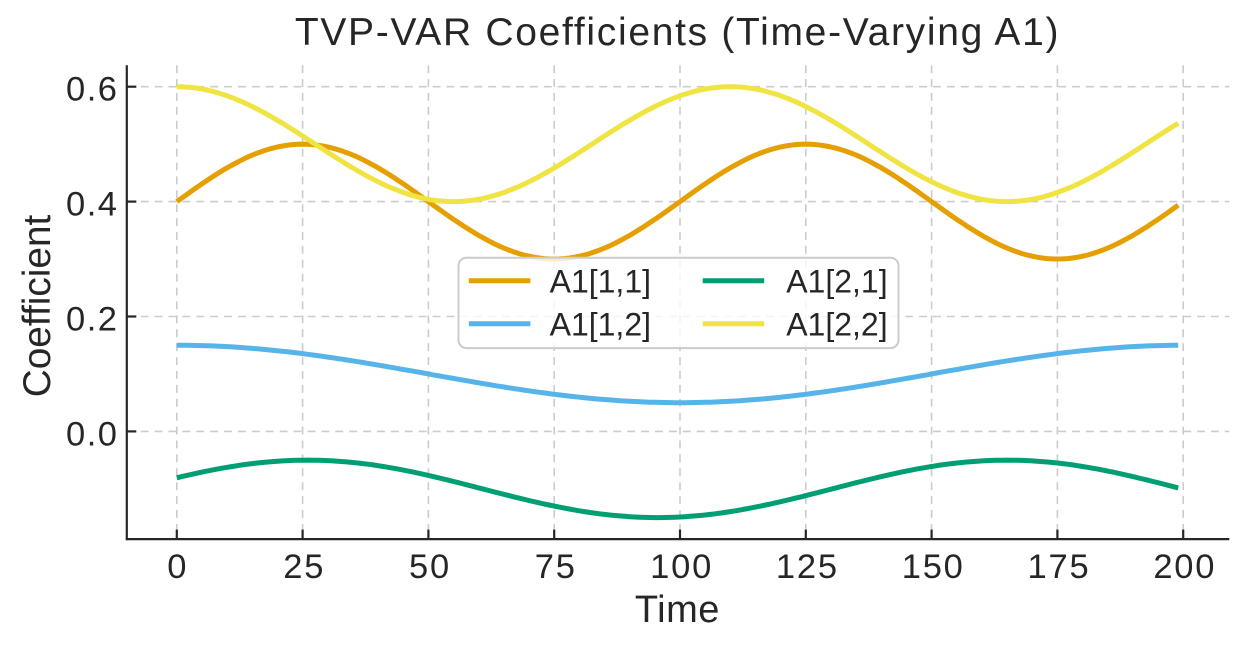  What do you see at coordinates (176, 567) in the screenshot?
I see `svg-text: 0` at bounding box center [176, 567].